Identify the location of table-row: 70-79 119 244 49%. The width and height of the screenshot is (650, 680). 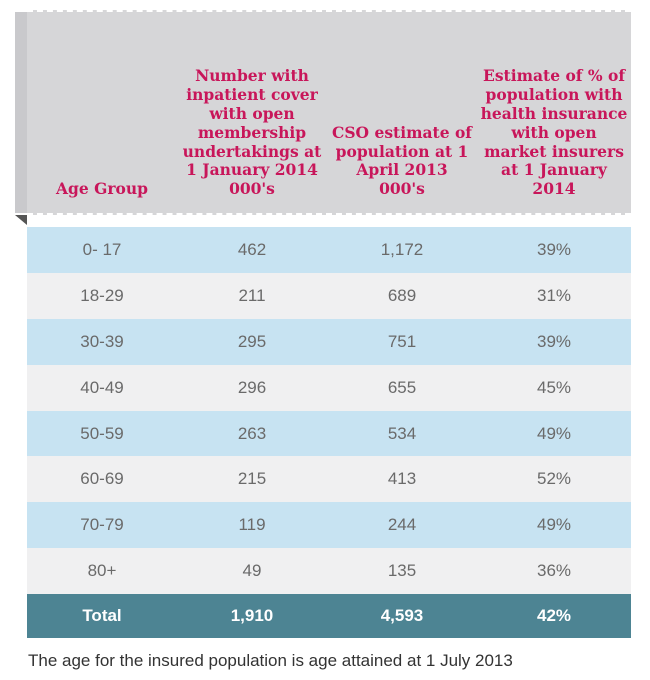
(329, 525).